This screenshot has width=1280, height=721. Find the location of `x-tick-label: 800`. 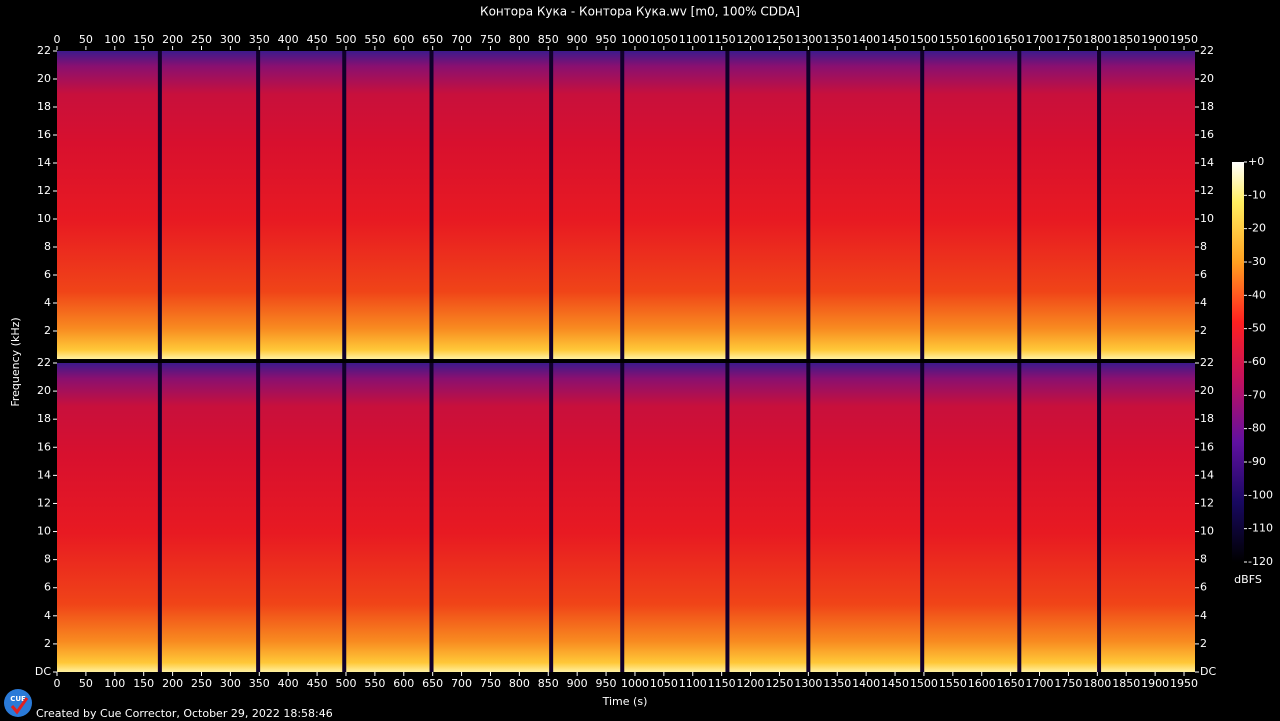

x-tick-label: 800 is located at coordinates (519, 39).